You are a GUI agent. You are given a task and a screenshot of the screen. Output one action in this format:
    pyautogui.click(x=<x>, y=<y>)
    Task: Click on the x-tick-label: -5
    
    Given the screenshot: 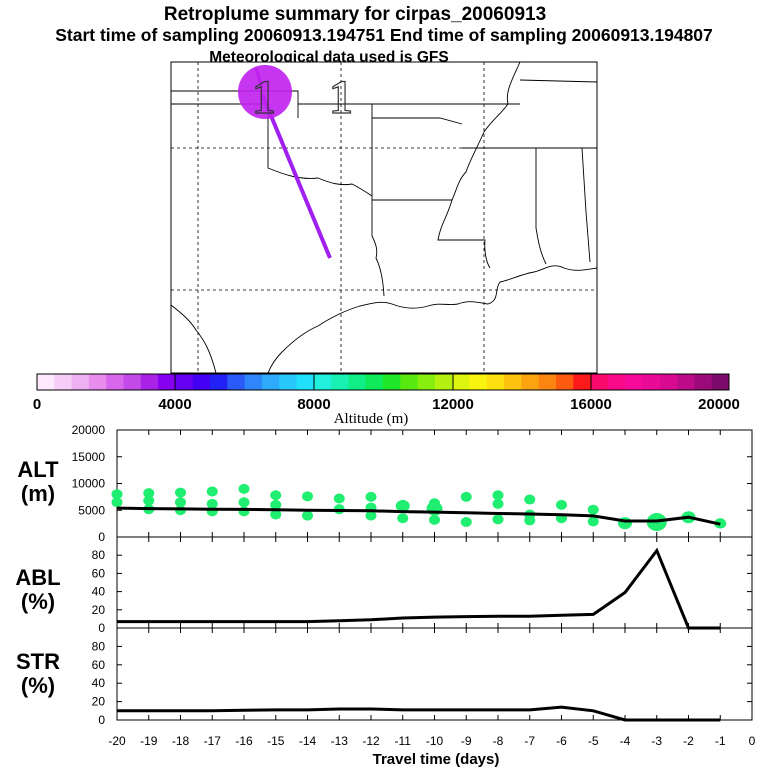 What is the action you would take?
    pyautogui.click(x=593, y=741)
    